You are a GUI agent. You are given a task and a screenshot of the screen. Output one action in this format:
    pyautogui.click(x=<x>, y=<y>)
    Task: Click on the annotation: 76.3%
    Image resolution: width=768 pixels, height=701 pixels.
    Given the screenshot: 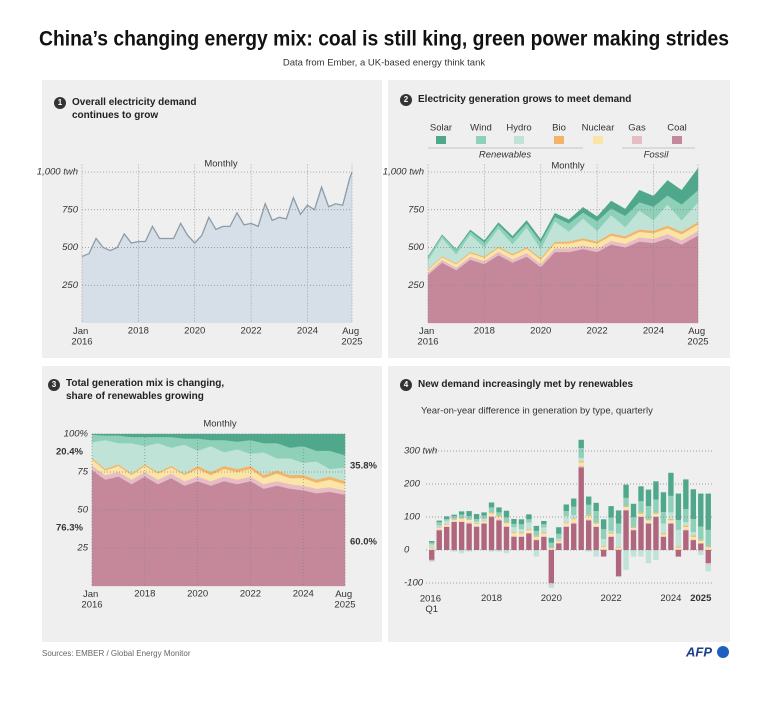 What is the action you would take?
    pyautogui.click(x=69, y=528)
    